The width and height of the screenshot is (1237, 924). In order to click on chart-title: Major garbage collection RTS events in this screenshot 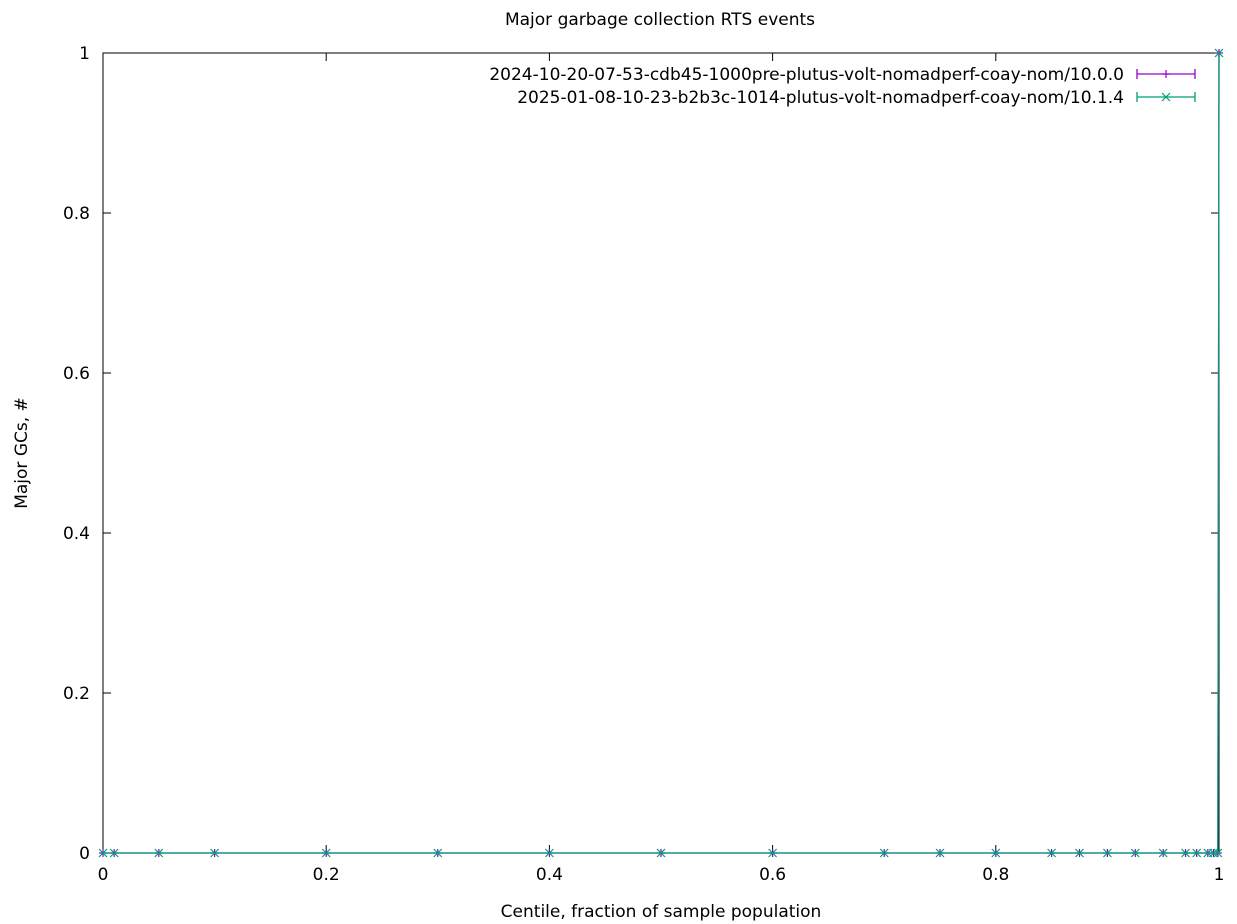, I will do `click(660, 20)`.